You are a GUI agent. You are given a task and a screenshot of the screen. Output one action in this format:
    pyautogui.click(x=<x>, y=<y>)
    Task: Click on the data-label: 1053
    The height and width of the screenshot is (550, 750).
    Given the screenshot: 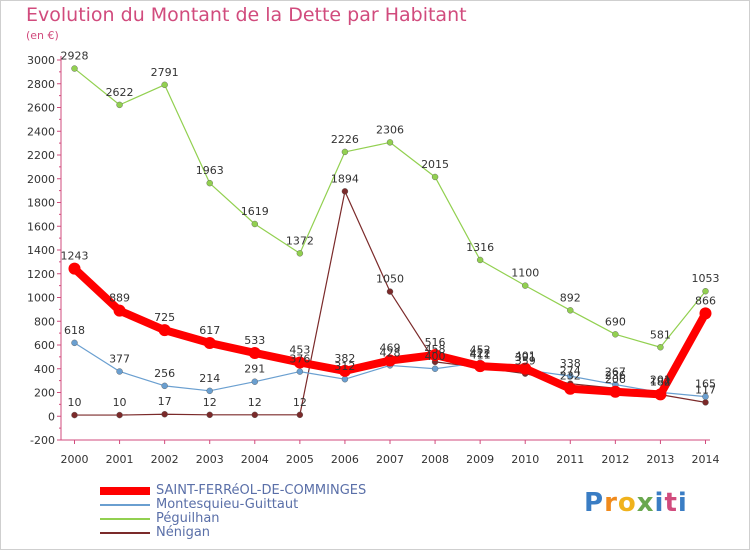 What is the action you would take?
    pyautogui.click(x=706, y=278)
    